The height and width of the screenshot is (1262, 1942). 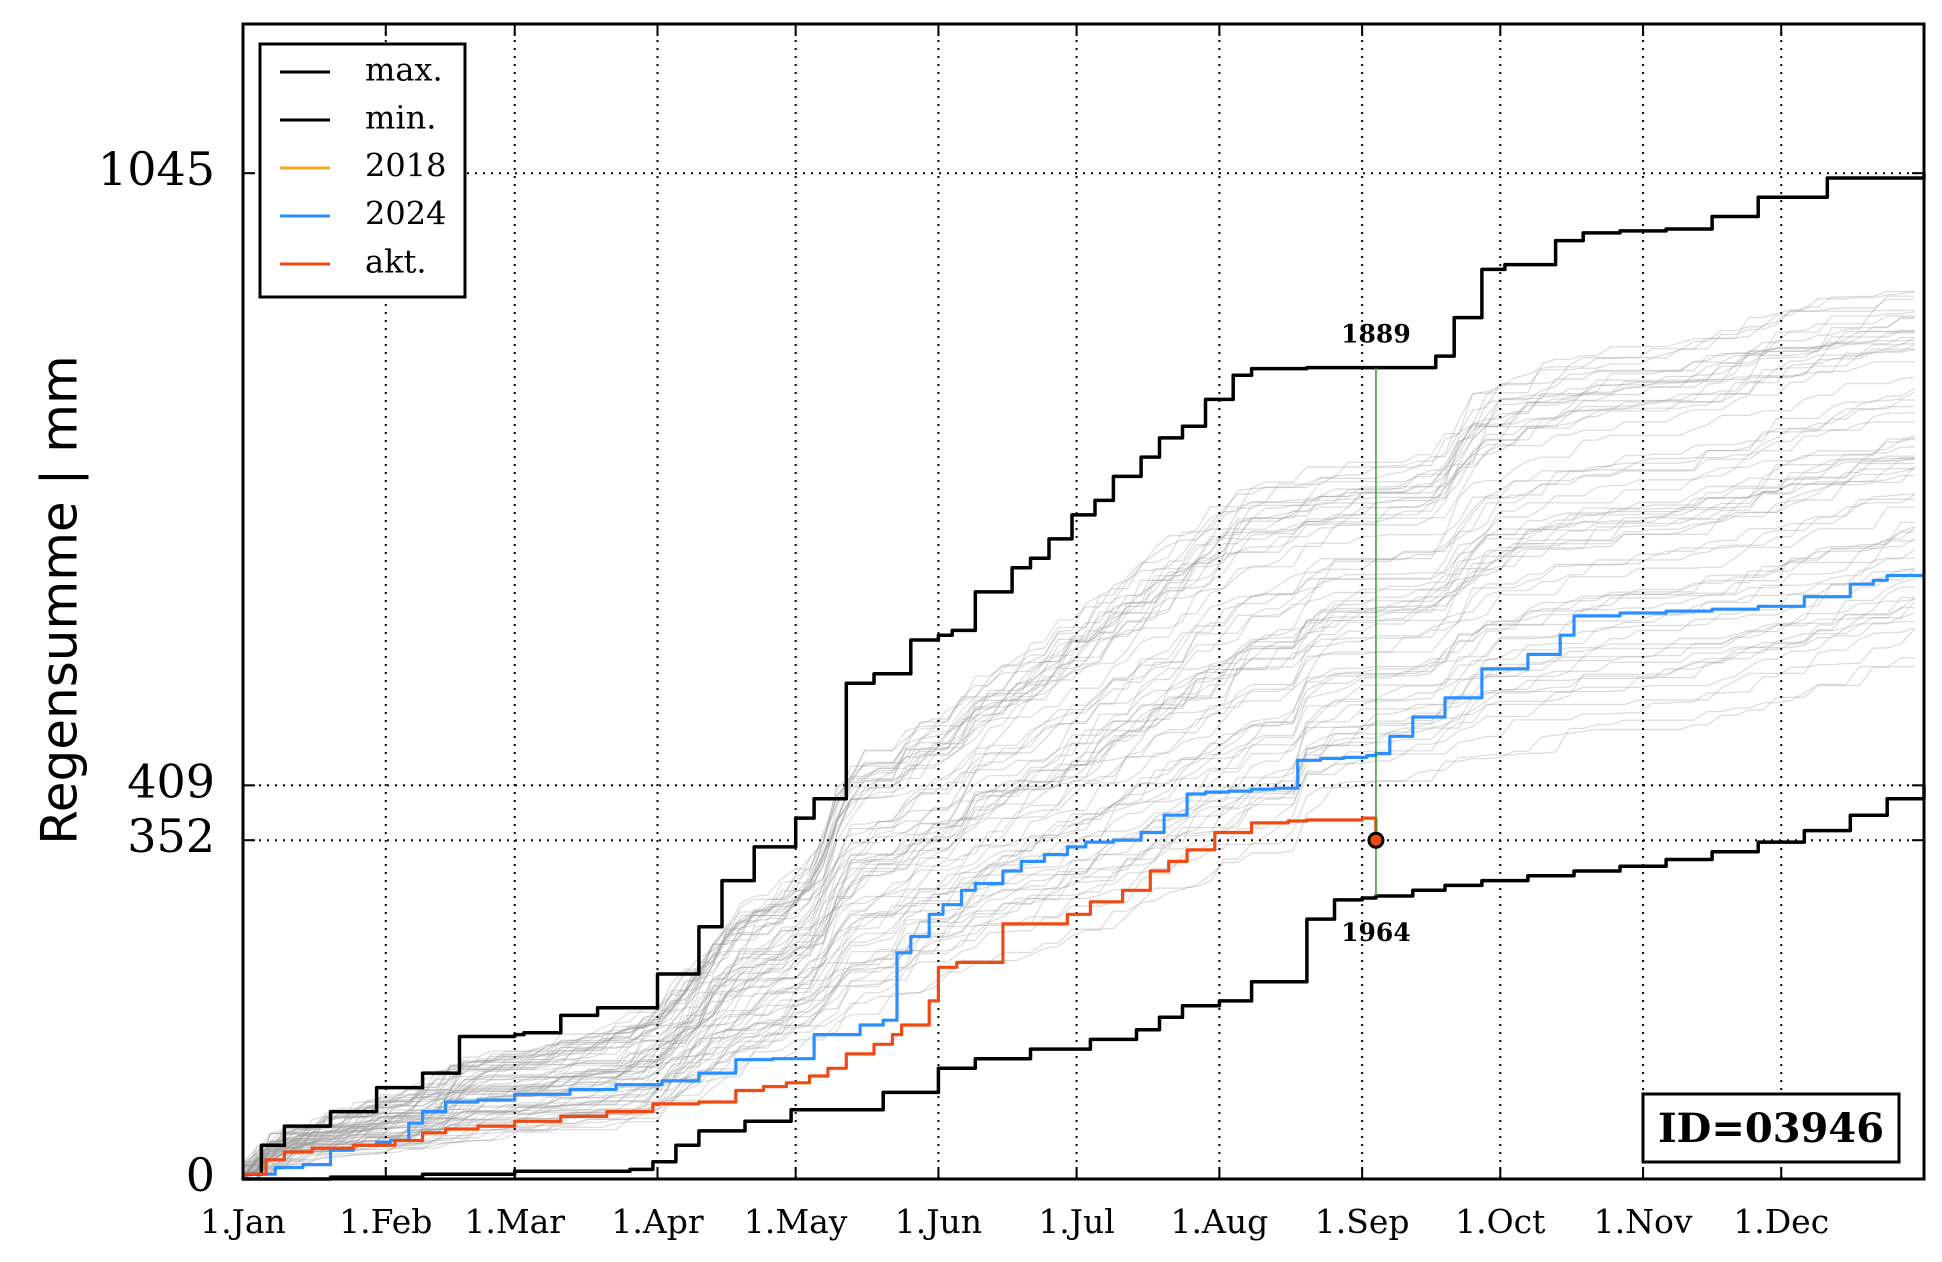 What do you see at coordinates (938, 1221) in the screenshot?
I see `x-tick-label: 1.Jun` at bounding box center [938, 1221].